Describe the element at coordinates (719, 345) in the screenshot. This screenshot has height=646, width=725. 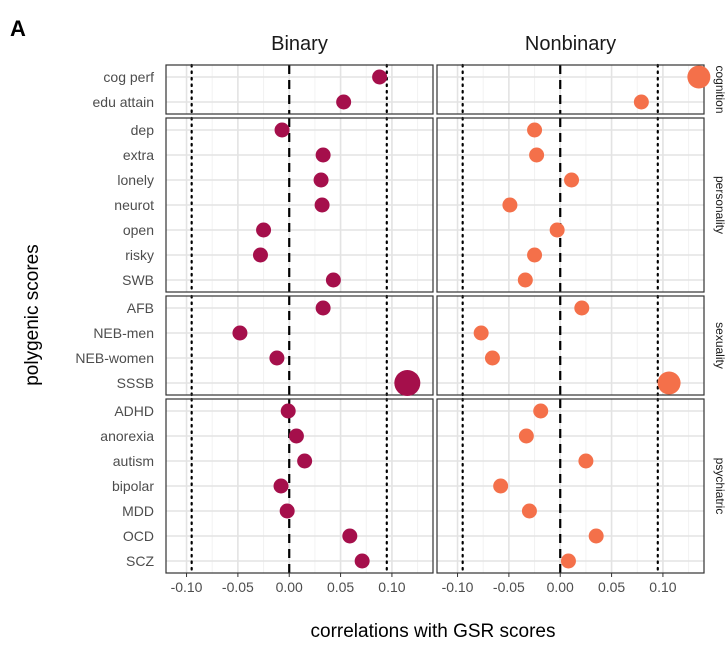
I see `facet-strip-sexuality: sexuality` at that location.